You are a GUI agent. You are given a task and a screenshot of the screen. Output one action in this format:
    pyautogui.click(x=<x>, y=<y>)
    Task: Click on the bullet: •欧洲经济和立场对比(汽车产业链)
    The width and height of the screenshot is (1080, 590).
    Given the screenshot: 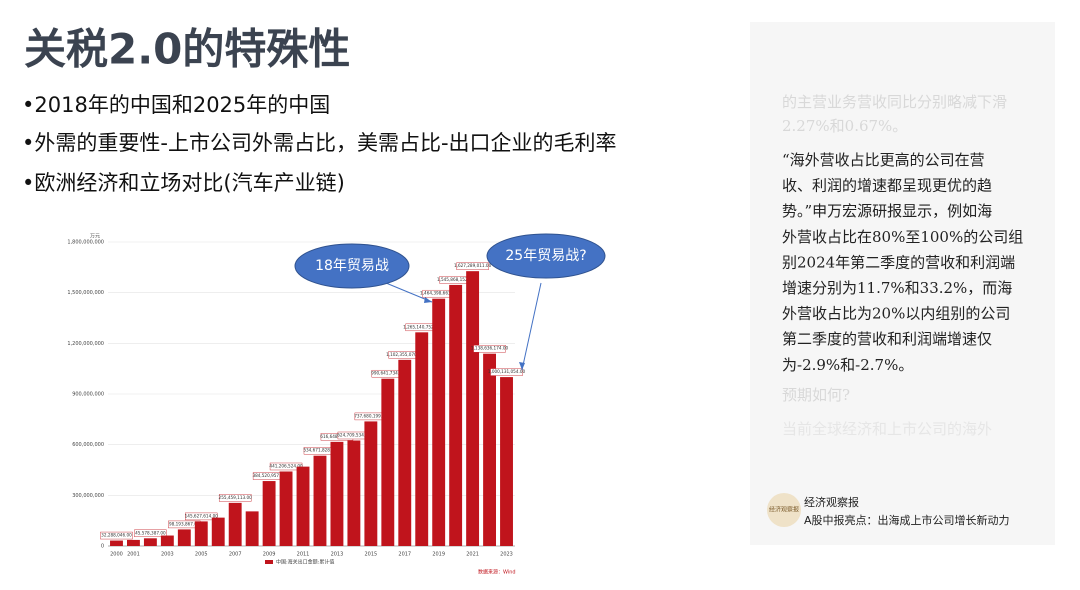 What is the action you would take?
    pyautogui.click(x=183, y=183)
    